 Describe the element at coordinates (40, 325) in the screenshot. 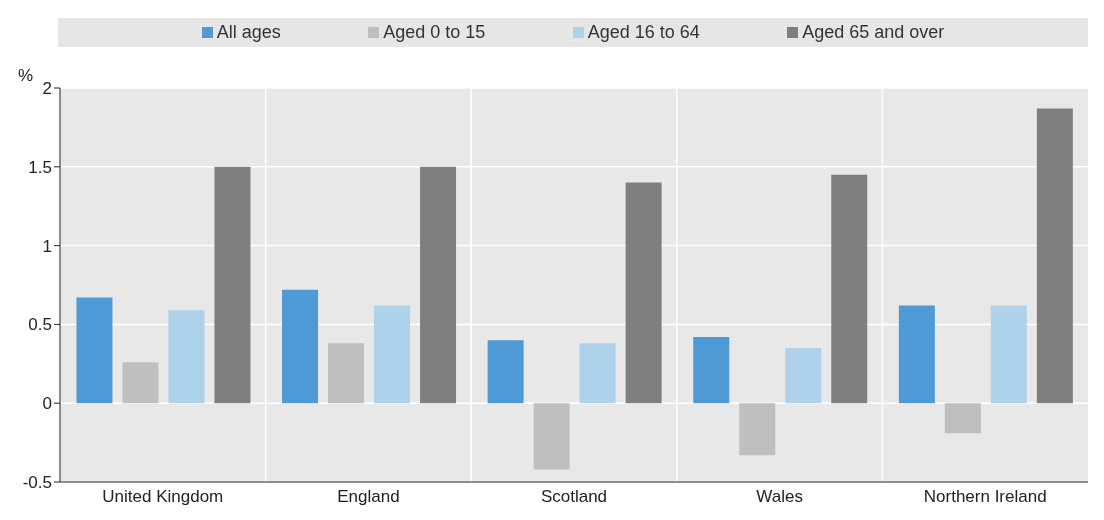

I see `y-tick-label: 0.5` at that location.